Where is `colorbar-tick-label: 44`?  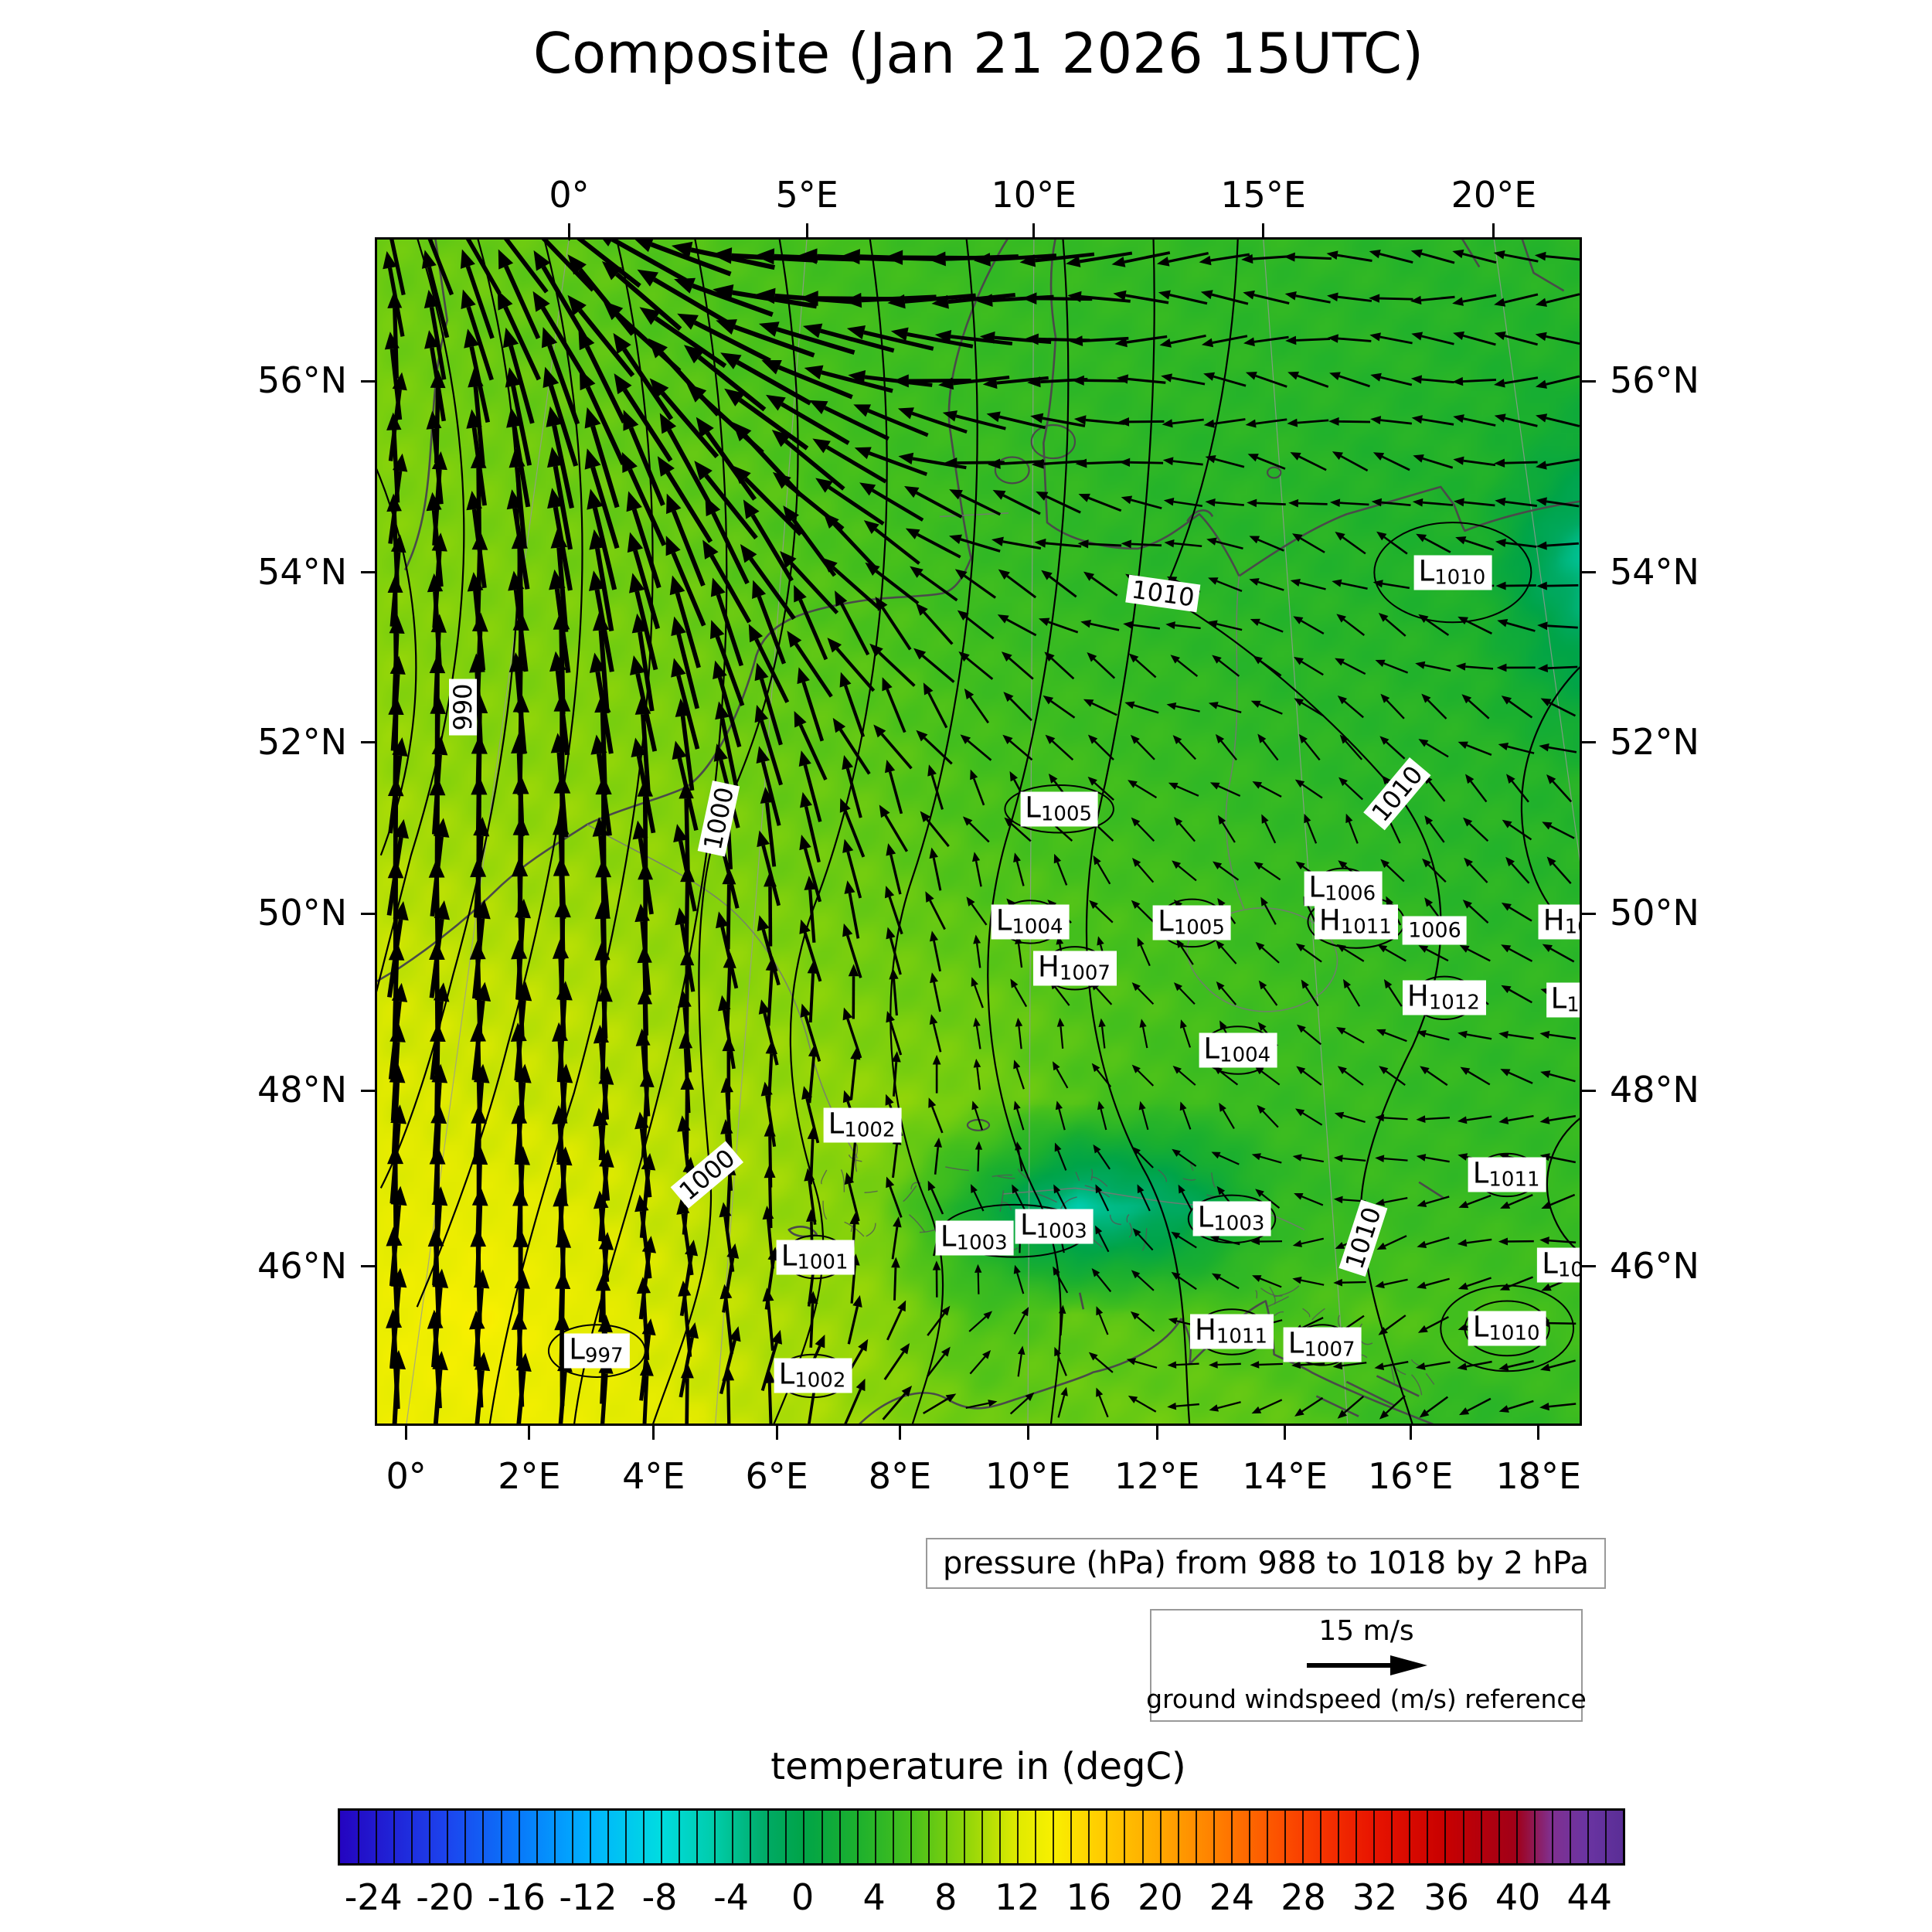
colorbar-tick-label: 44 is located at coordinates (1589, 1897).